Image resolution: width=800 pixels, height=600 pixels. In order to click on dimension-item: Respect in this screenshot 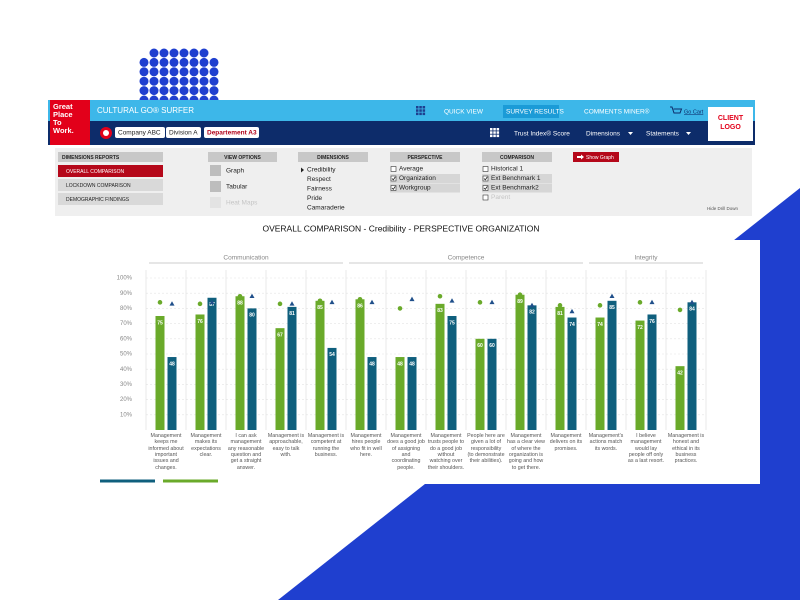, I will do `click(319, 179)`.